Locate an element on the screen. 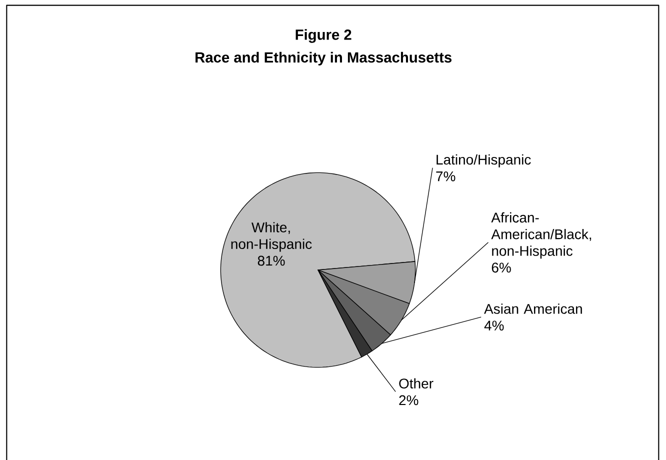 The image size is (666, 460). slice-label: Latino/Hispanic is located at coordinates (483, 161).